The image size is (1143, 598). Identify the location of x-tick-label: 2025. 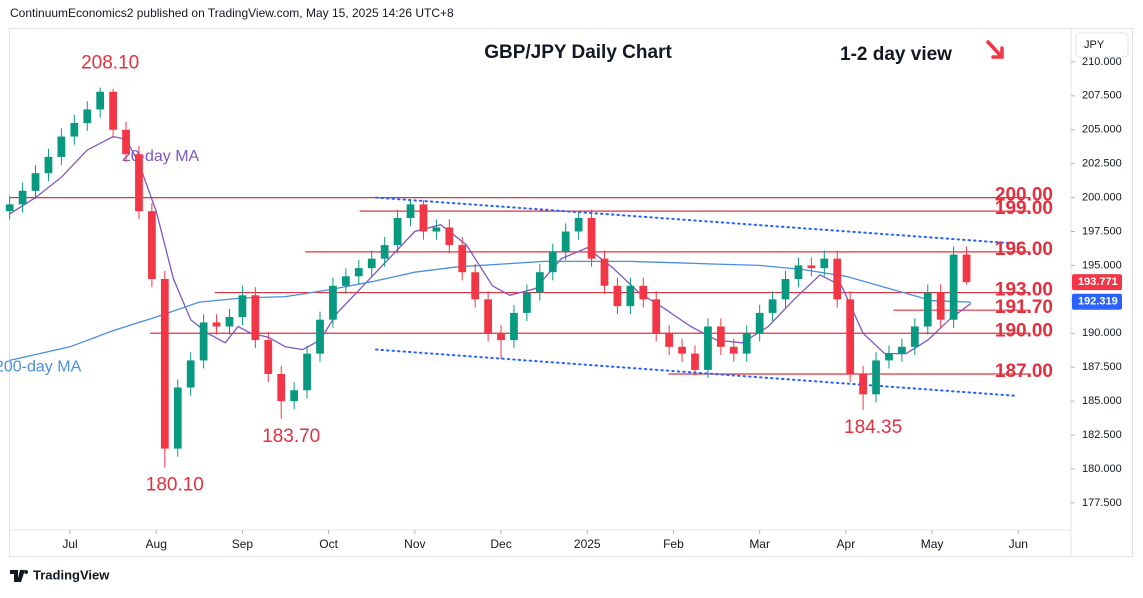
(587, 544).